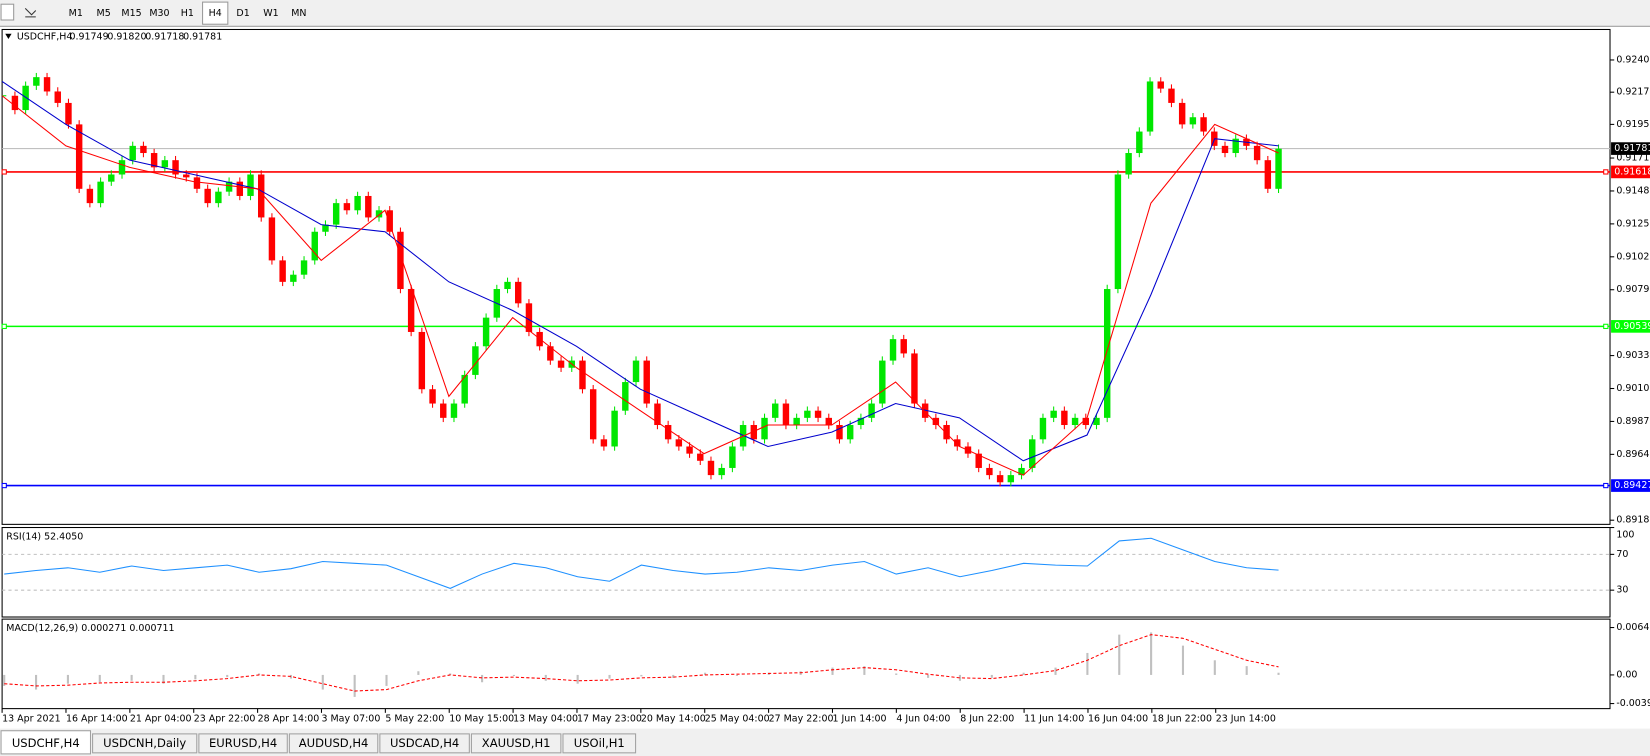  I want to click on drawing-tools-icon, so click(30, 13).